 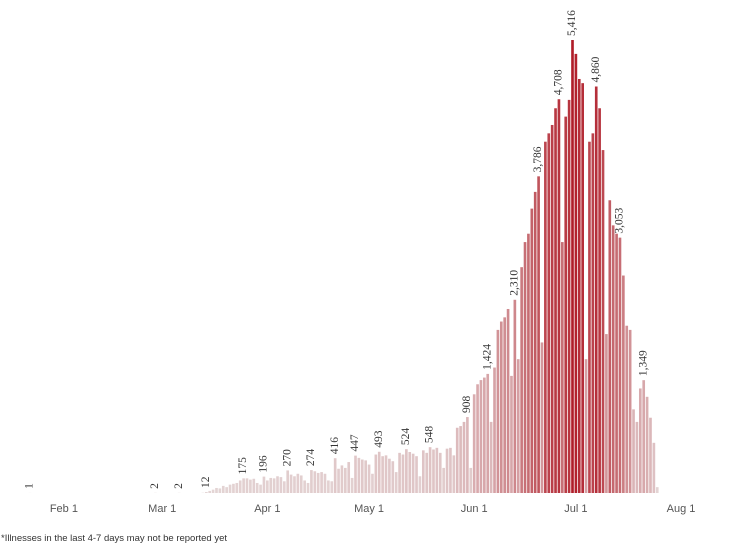 What do you see at coordinates (467, 405) in the screenshot?
I see `data-label: 908` at bounding box center [467, 405].